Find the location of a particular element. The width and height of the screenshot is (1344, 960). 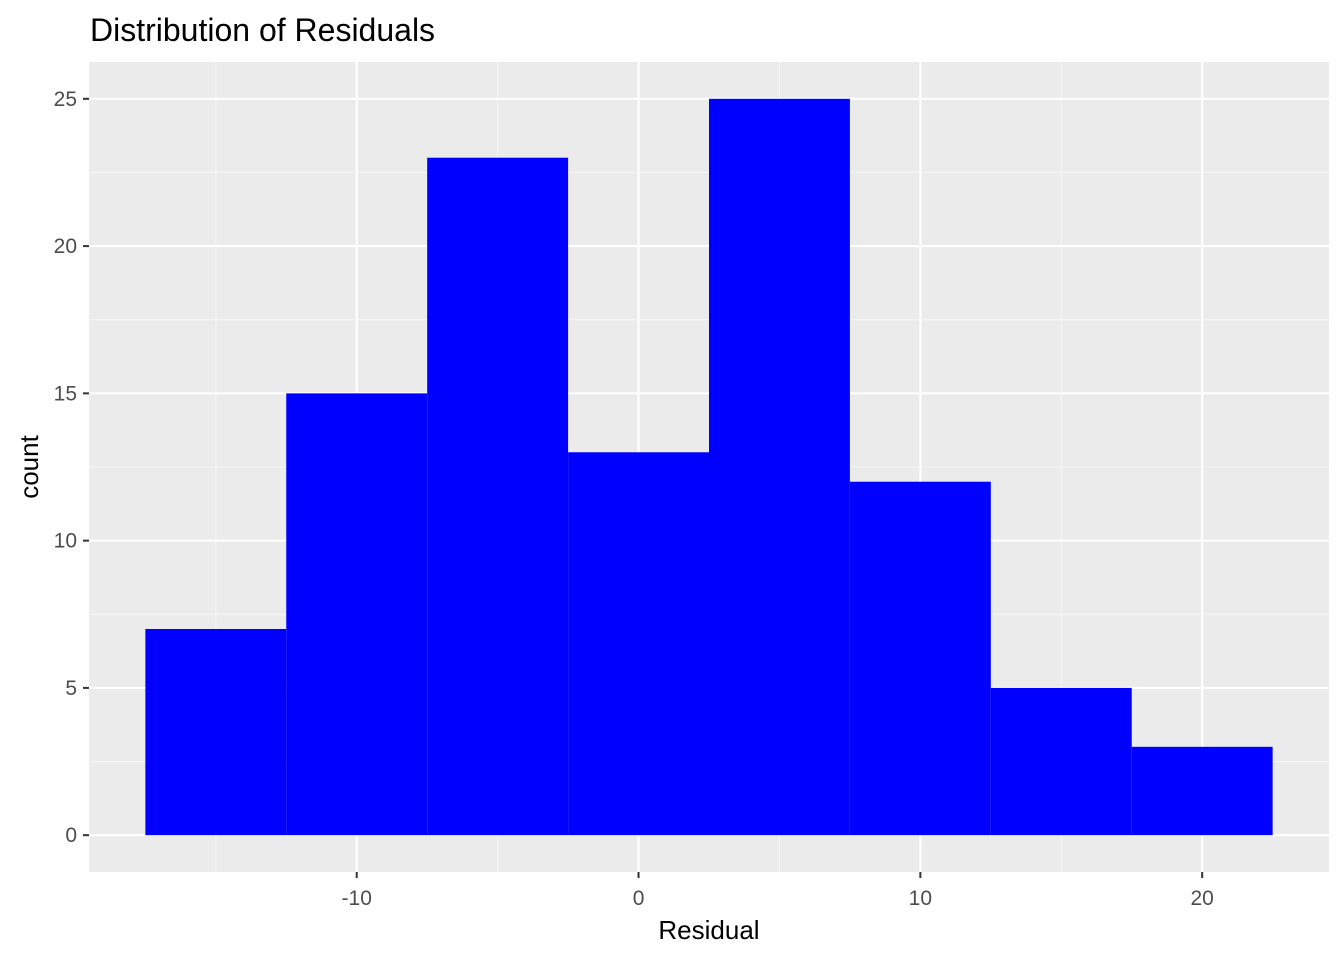

y-tick-label: 20 is located at coordinates (65, 246).